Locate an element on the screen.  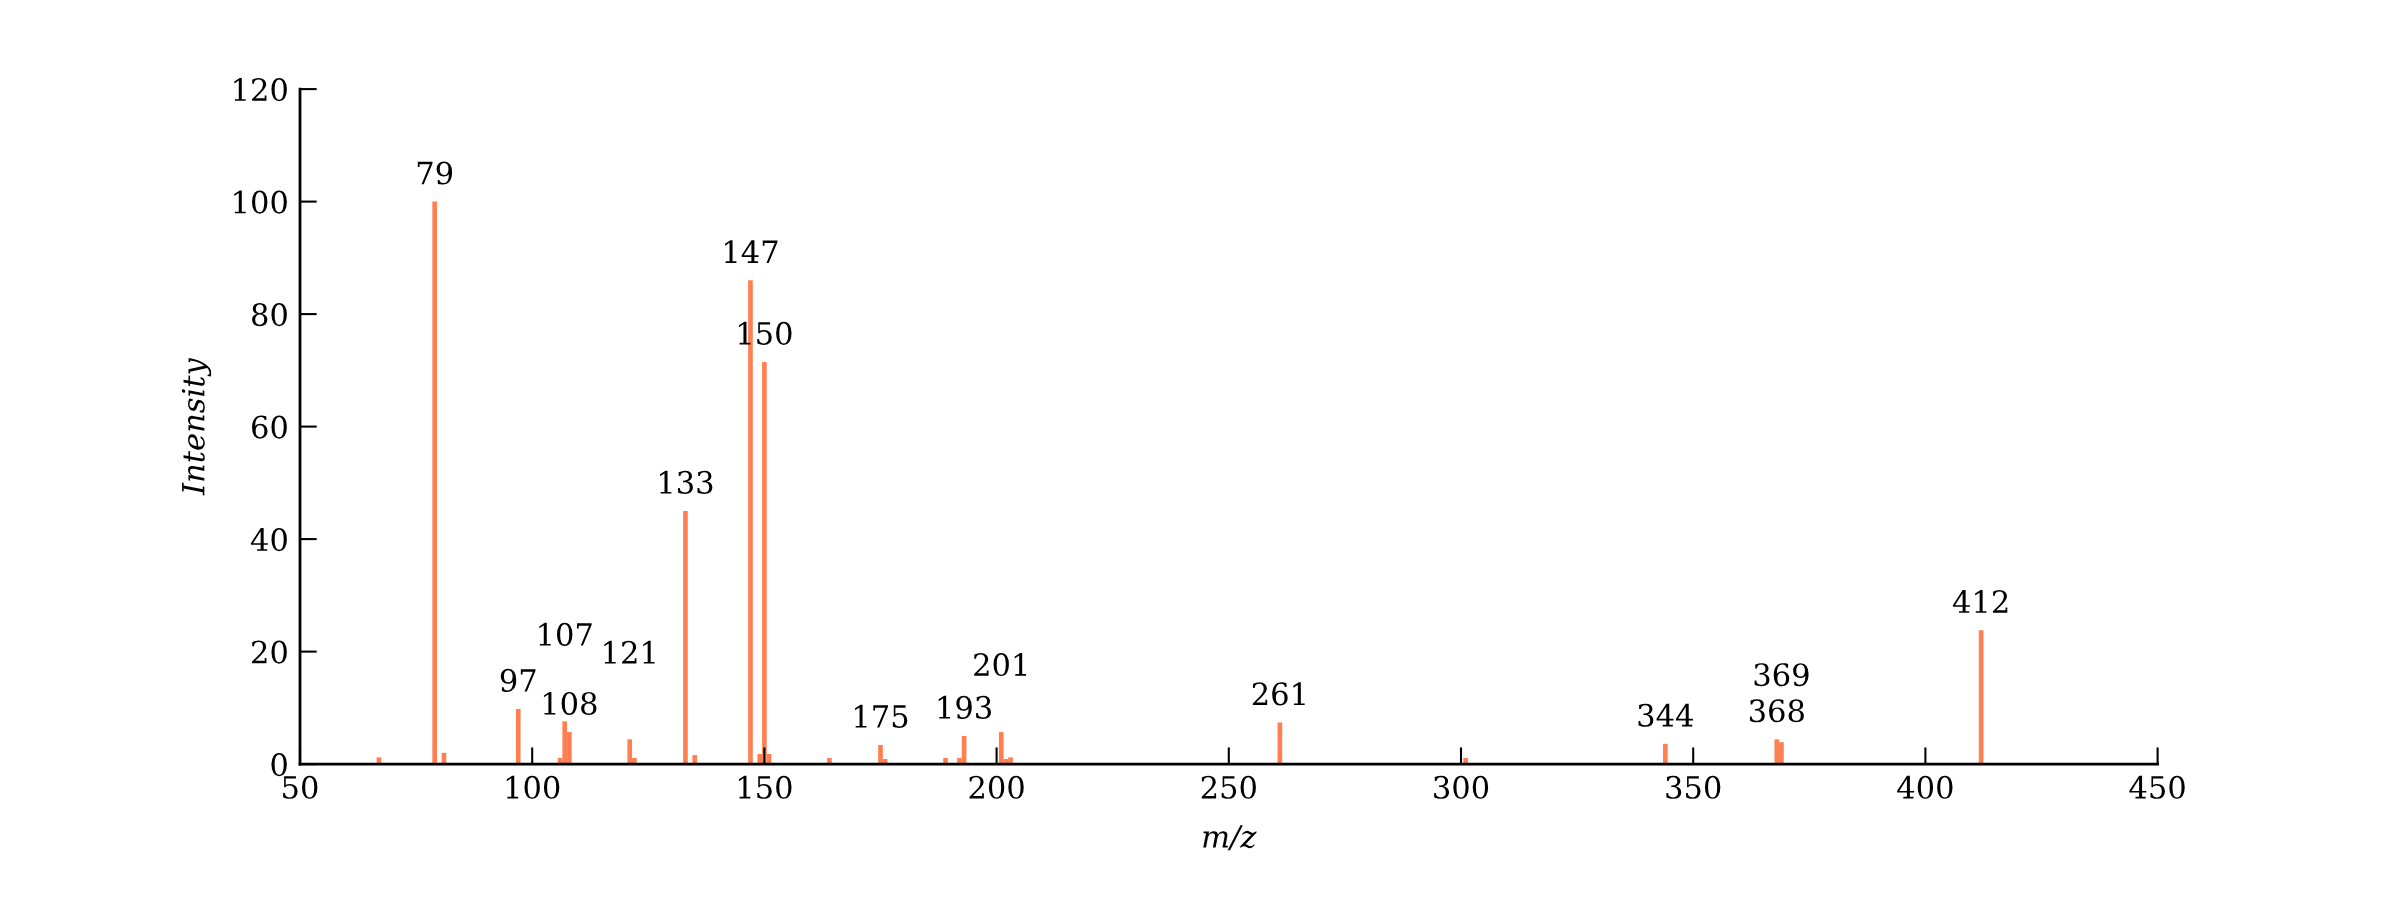
annotation: 133 is located at coordinates (686, 482).